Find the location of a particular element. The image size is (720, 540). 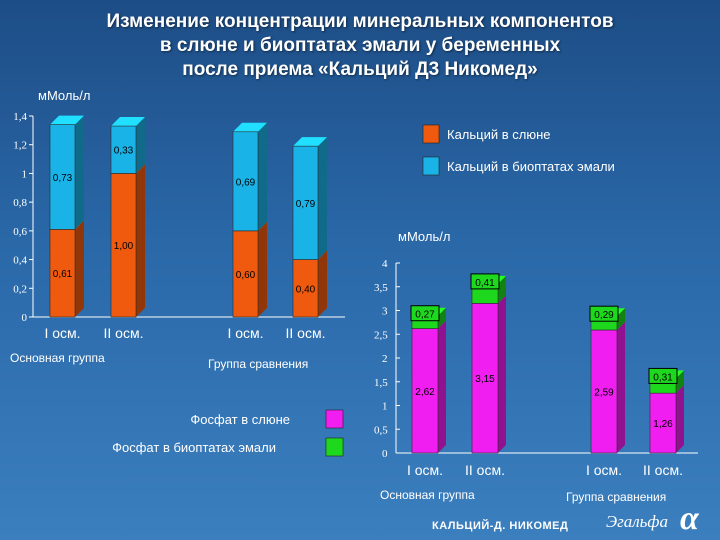

phosphate-y-tick-label: 0 is located at coordinates (385, 454).